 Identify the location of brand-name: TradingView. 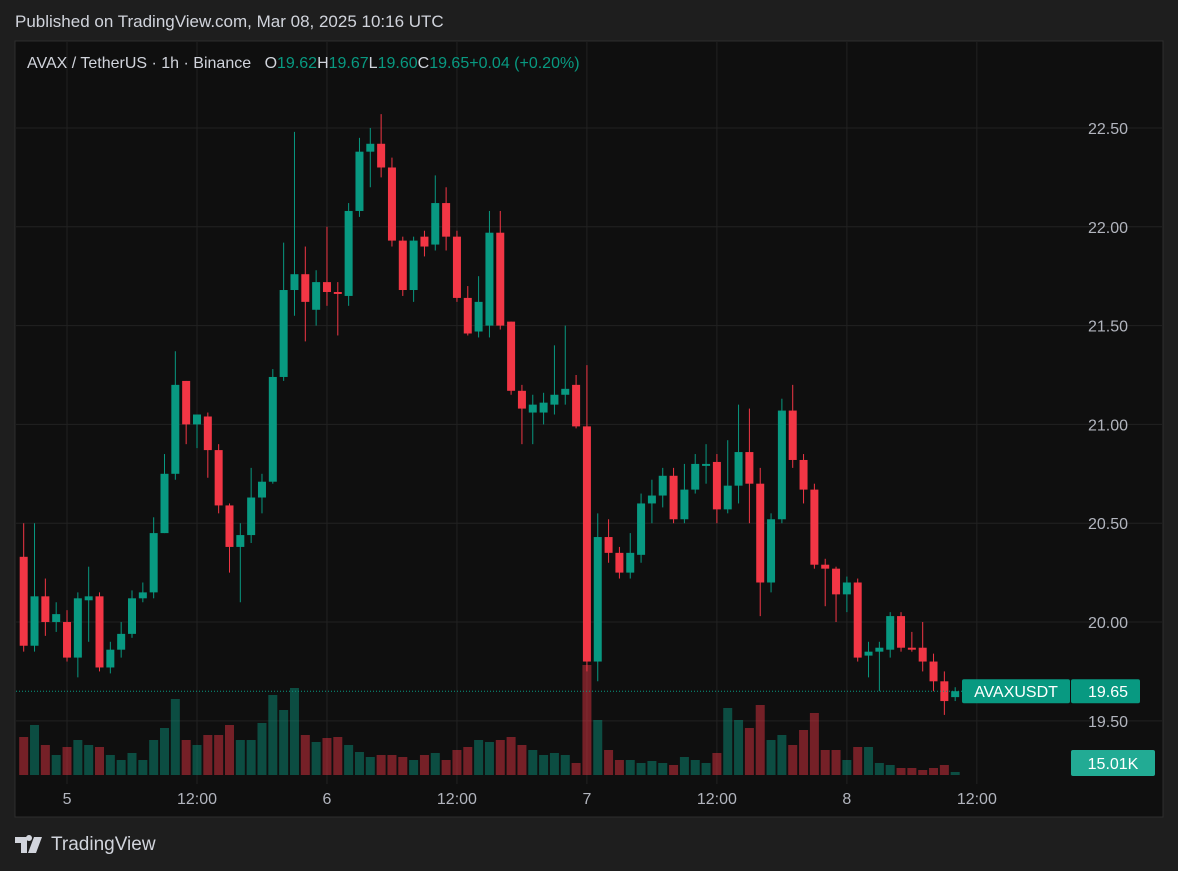
(103, 844).